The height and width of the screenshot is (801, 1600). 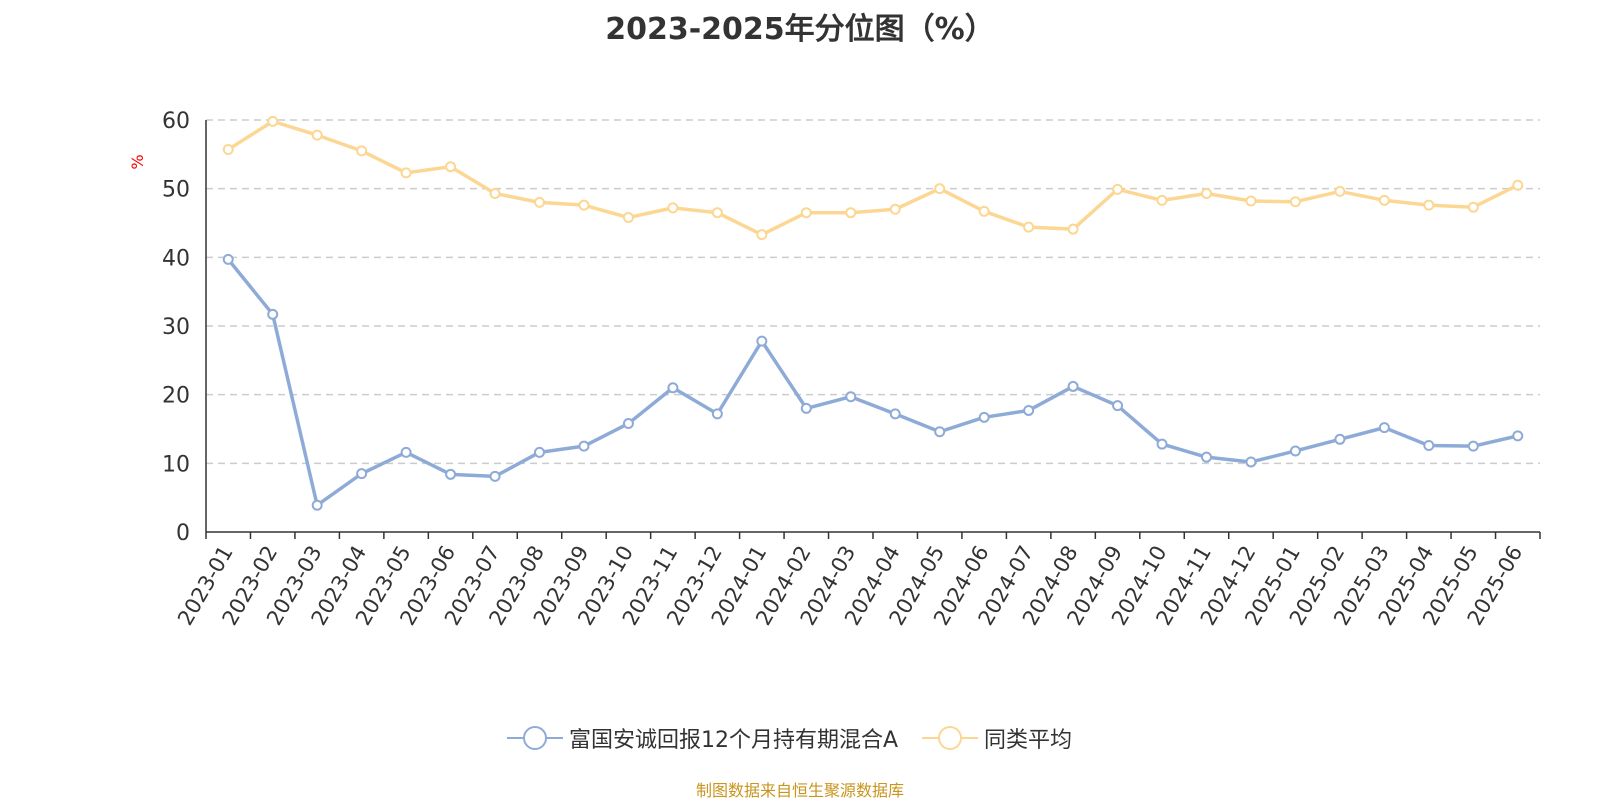 I want to click on legend-marker-average, so click(x=950, y=738).